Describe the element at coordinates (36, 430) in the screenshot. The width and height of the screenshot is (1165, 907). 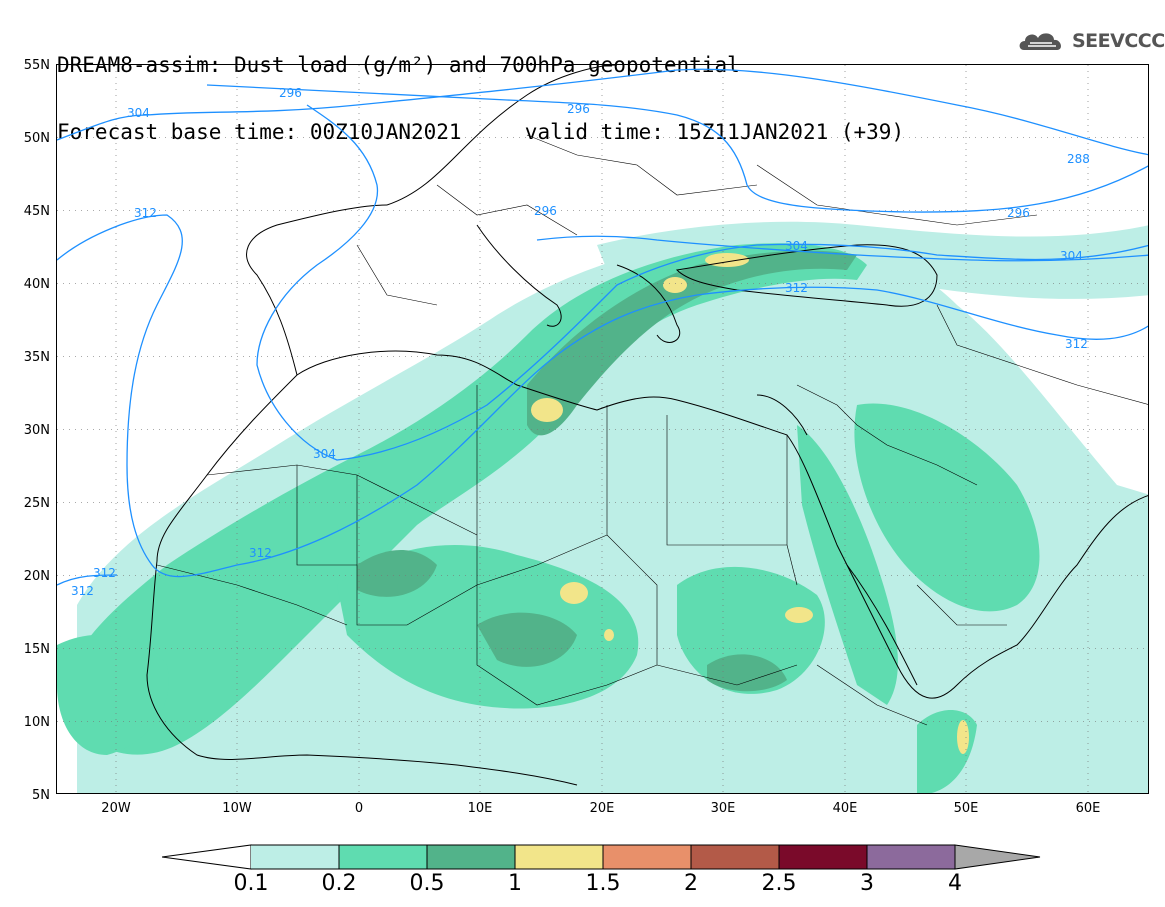
I see `lat-label: 30N` at that location.